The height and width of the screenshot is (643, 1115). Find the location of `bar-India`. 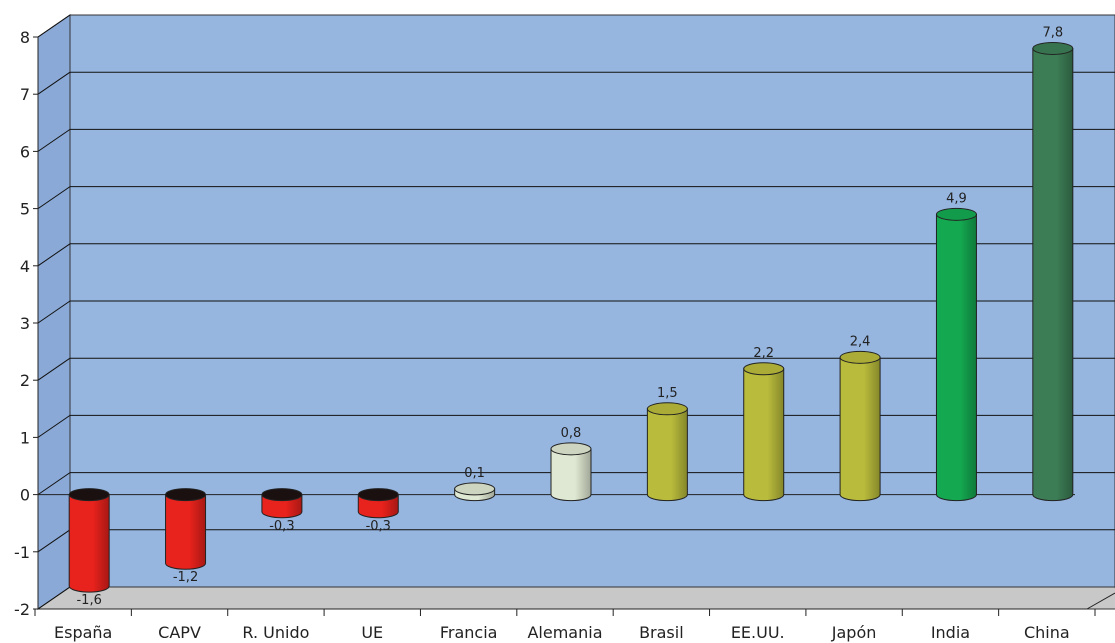

bar-India is located at coordinates (956, 354).